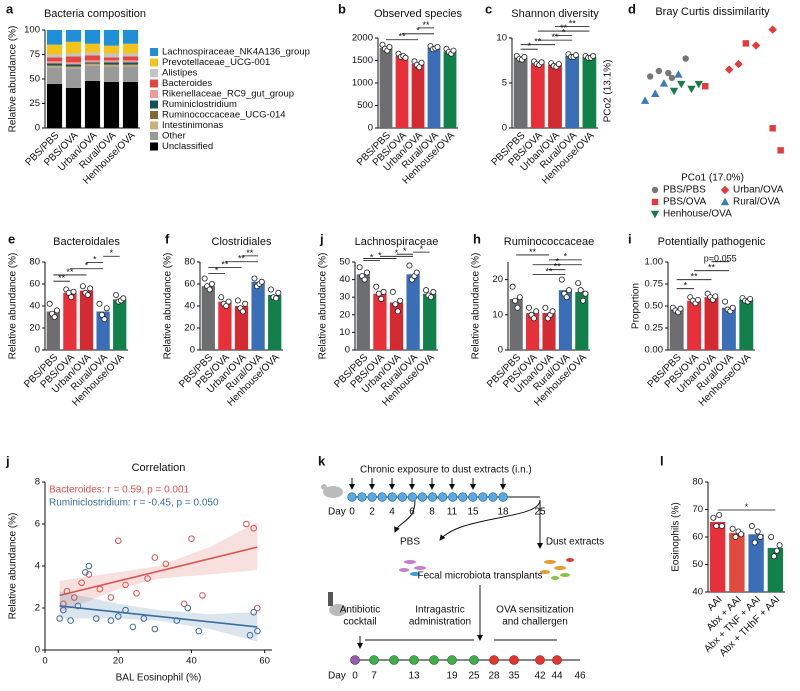  I want to click on exposure-label: Chronic exposure to dust extracts (i.n.), so click(446, 470).